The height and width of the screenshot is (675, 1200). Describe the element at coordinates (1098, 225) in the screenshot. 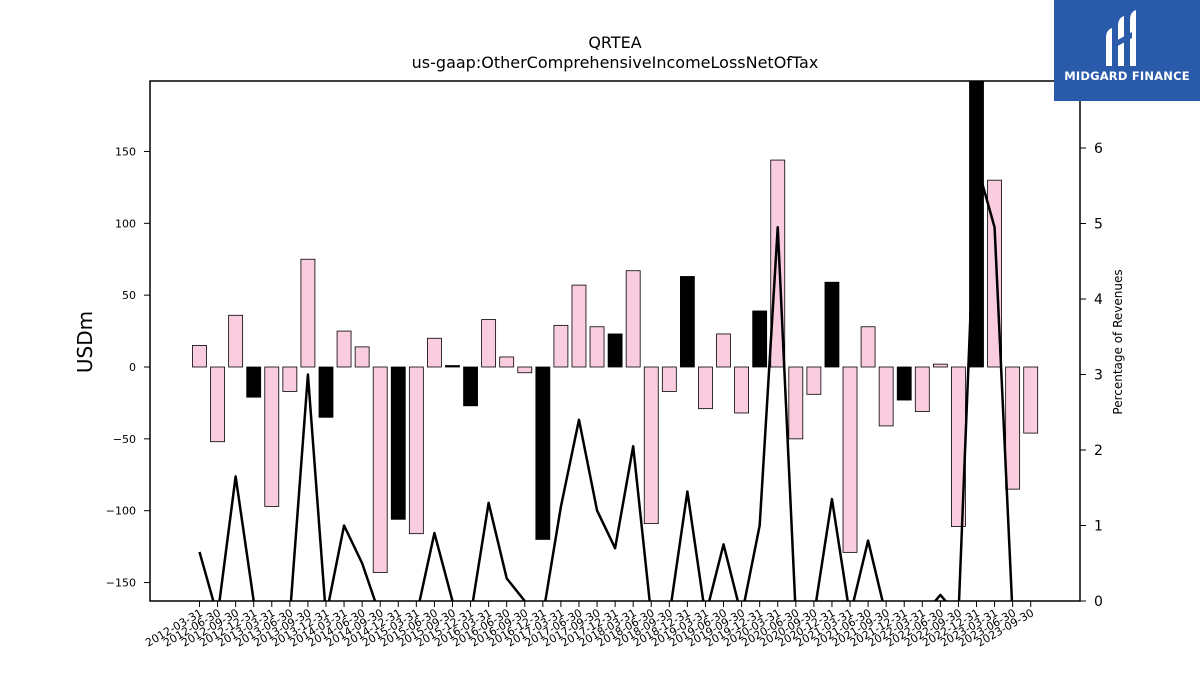

I see `y2-tick-label: 5` at that location.